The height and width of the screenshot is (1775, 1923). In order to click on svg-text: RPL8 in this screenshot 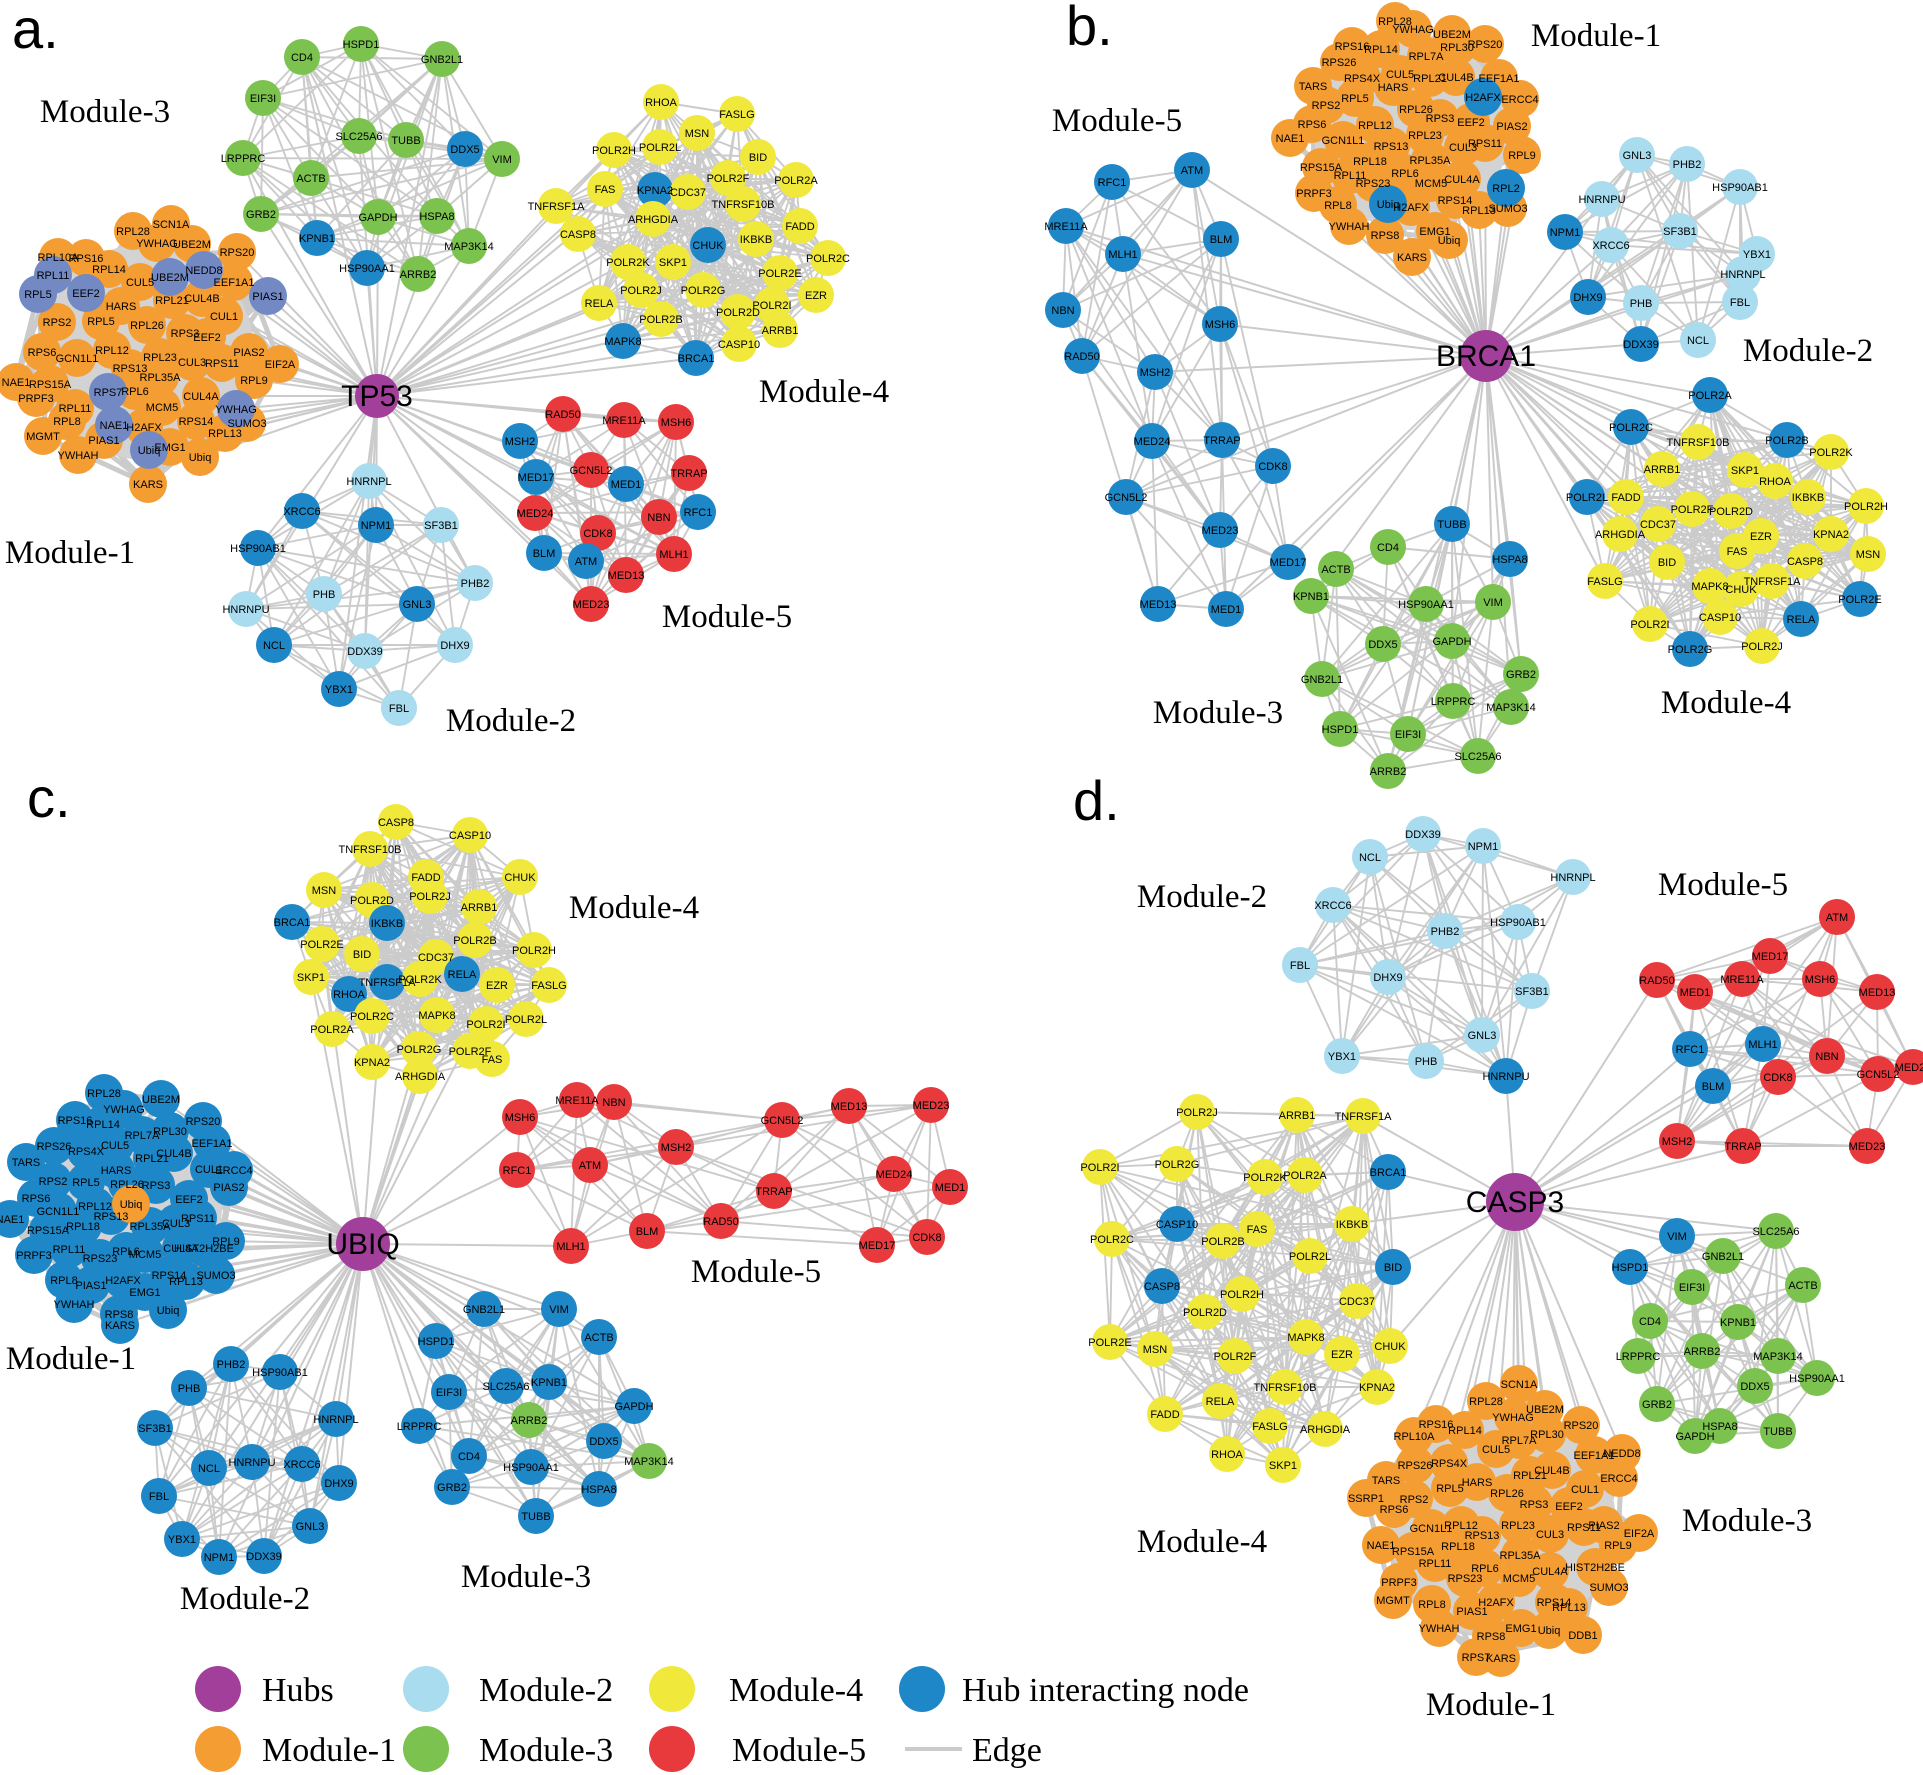, I will do `click(67, 422)`.